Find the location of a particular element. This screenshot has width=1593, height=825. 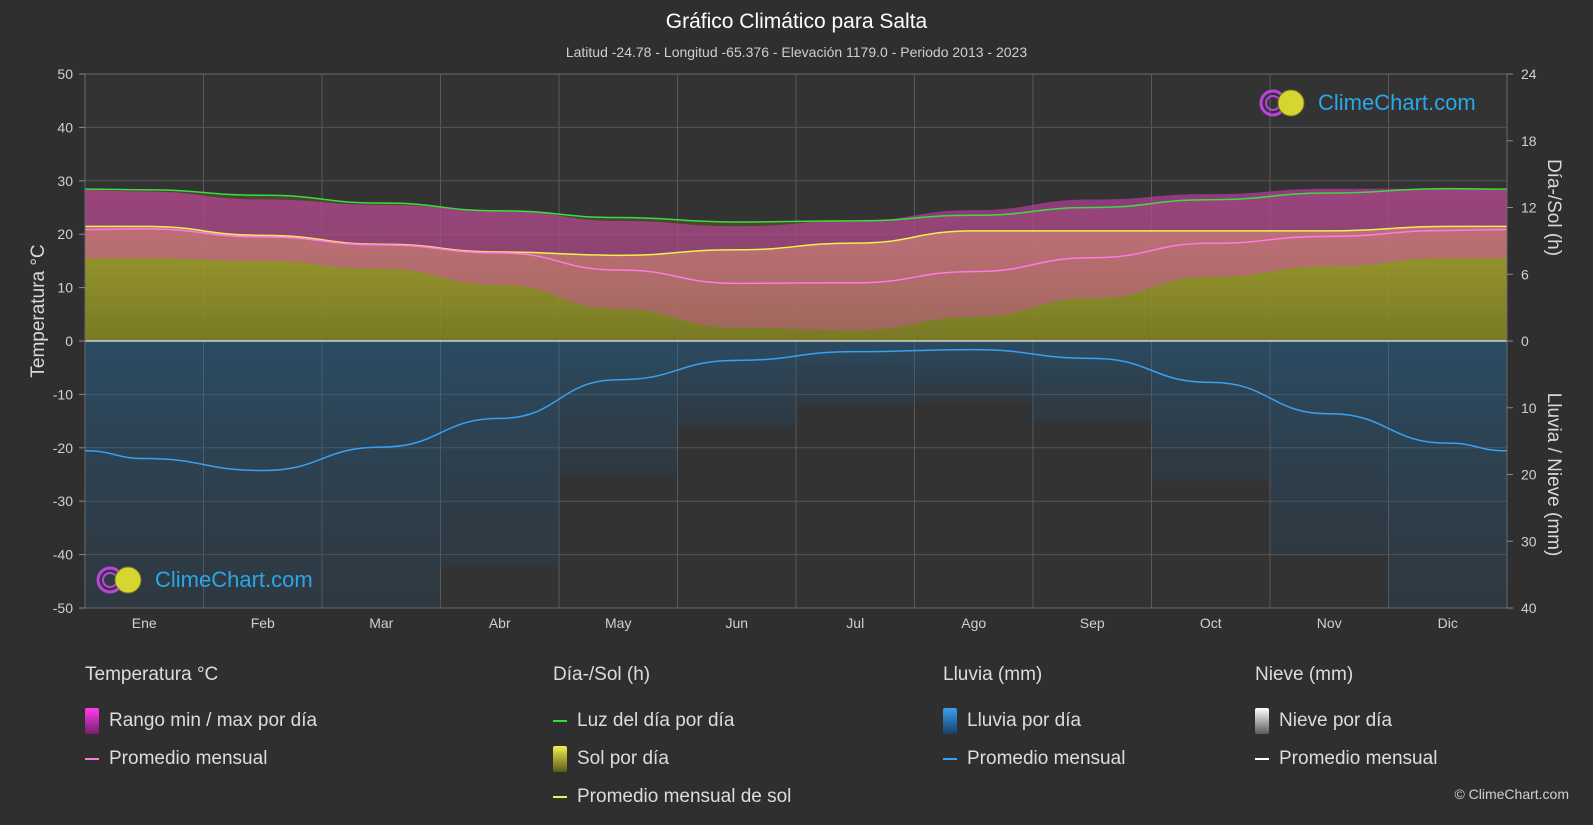

y-tick-label-right-hours: 0 is located at coordinates (1525, 341).